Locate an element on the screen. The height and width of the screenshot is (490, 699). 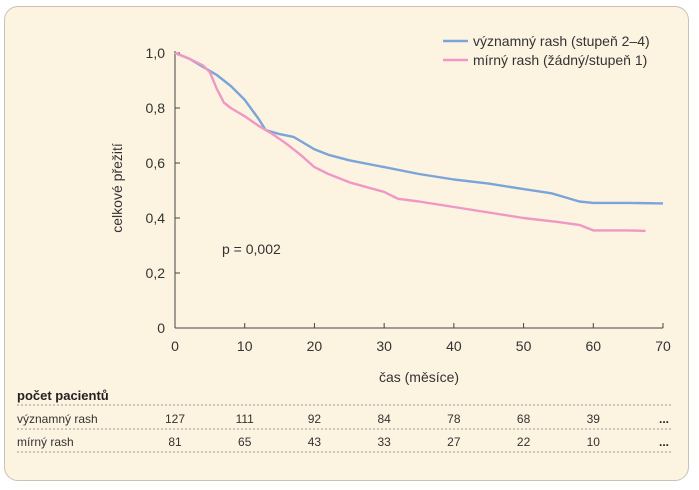
risk-cell: 92 is located at coordinates (315, 419).